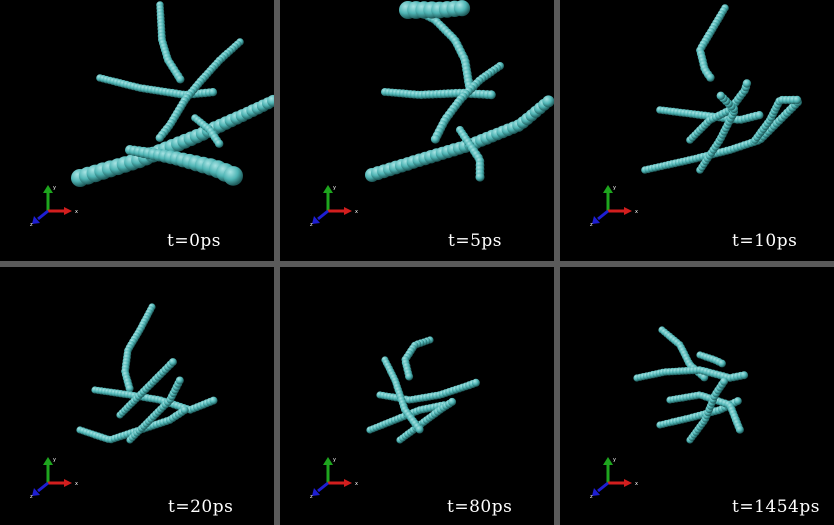 This screenshot has height=525, width=834. I want to click on polymer-chains-t10, so click(721, 89).